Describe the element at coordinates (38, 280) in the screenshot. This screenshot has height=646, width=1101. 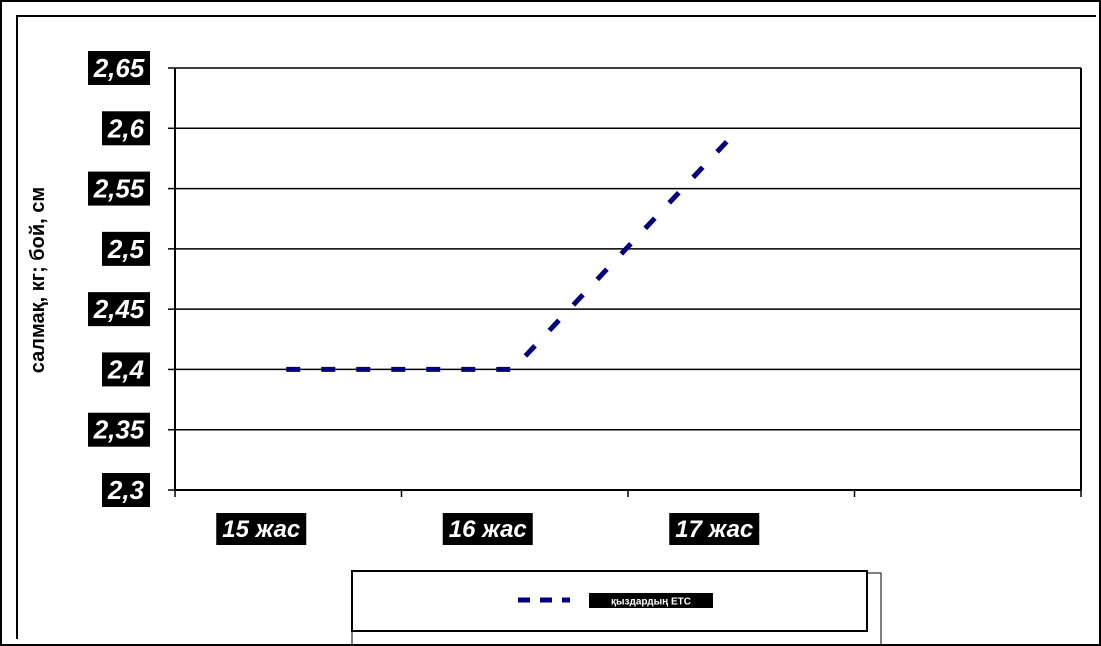
I see `y-axis-label: салмақ, кг; бой, см` at that location.